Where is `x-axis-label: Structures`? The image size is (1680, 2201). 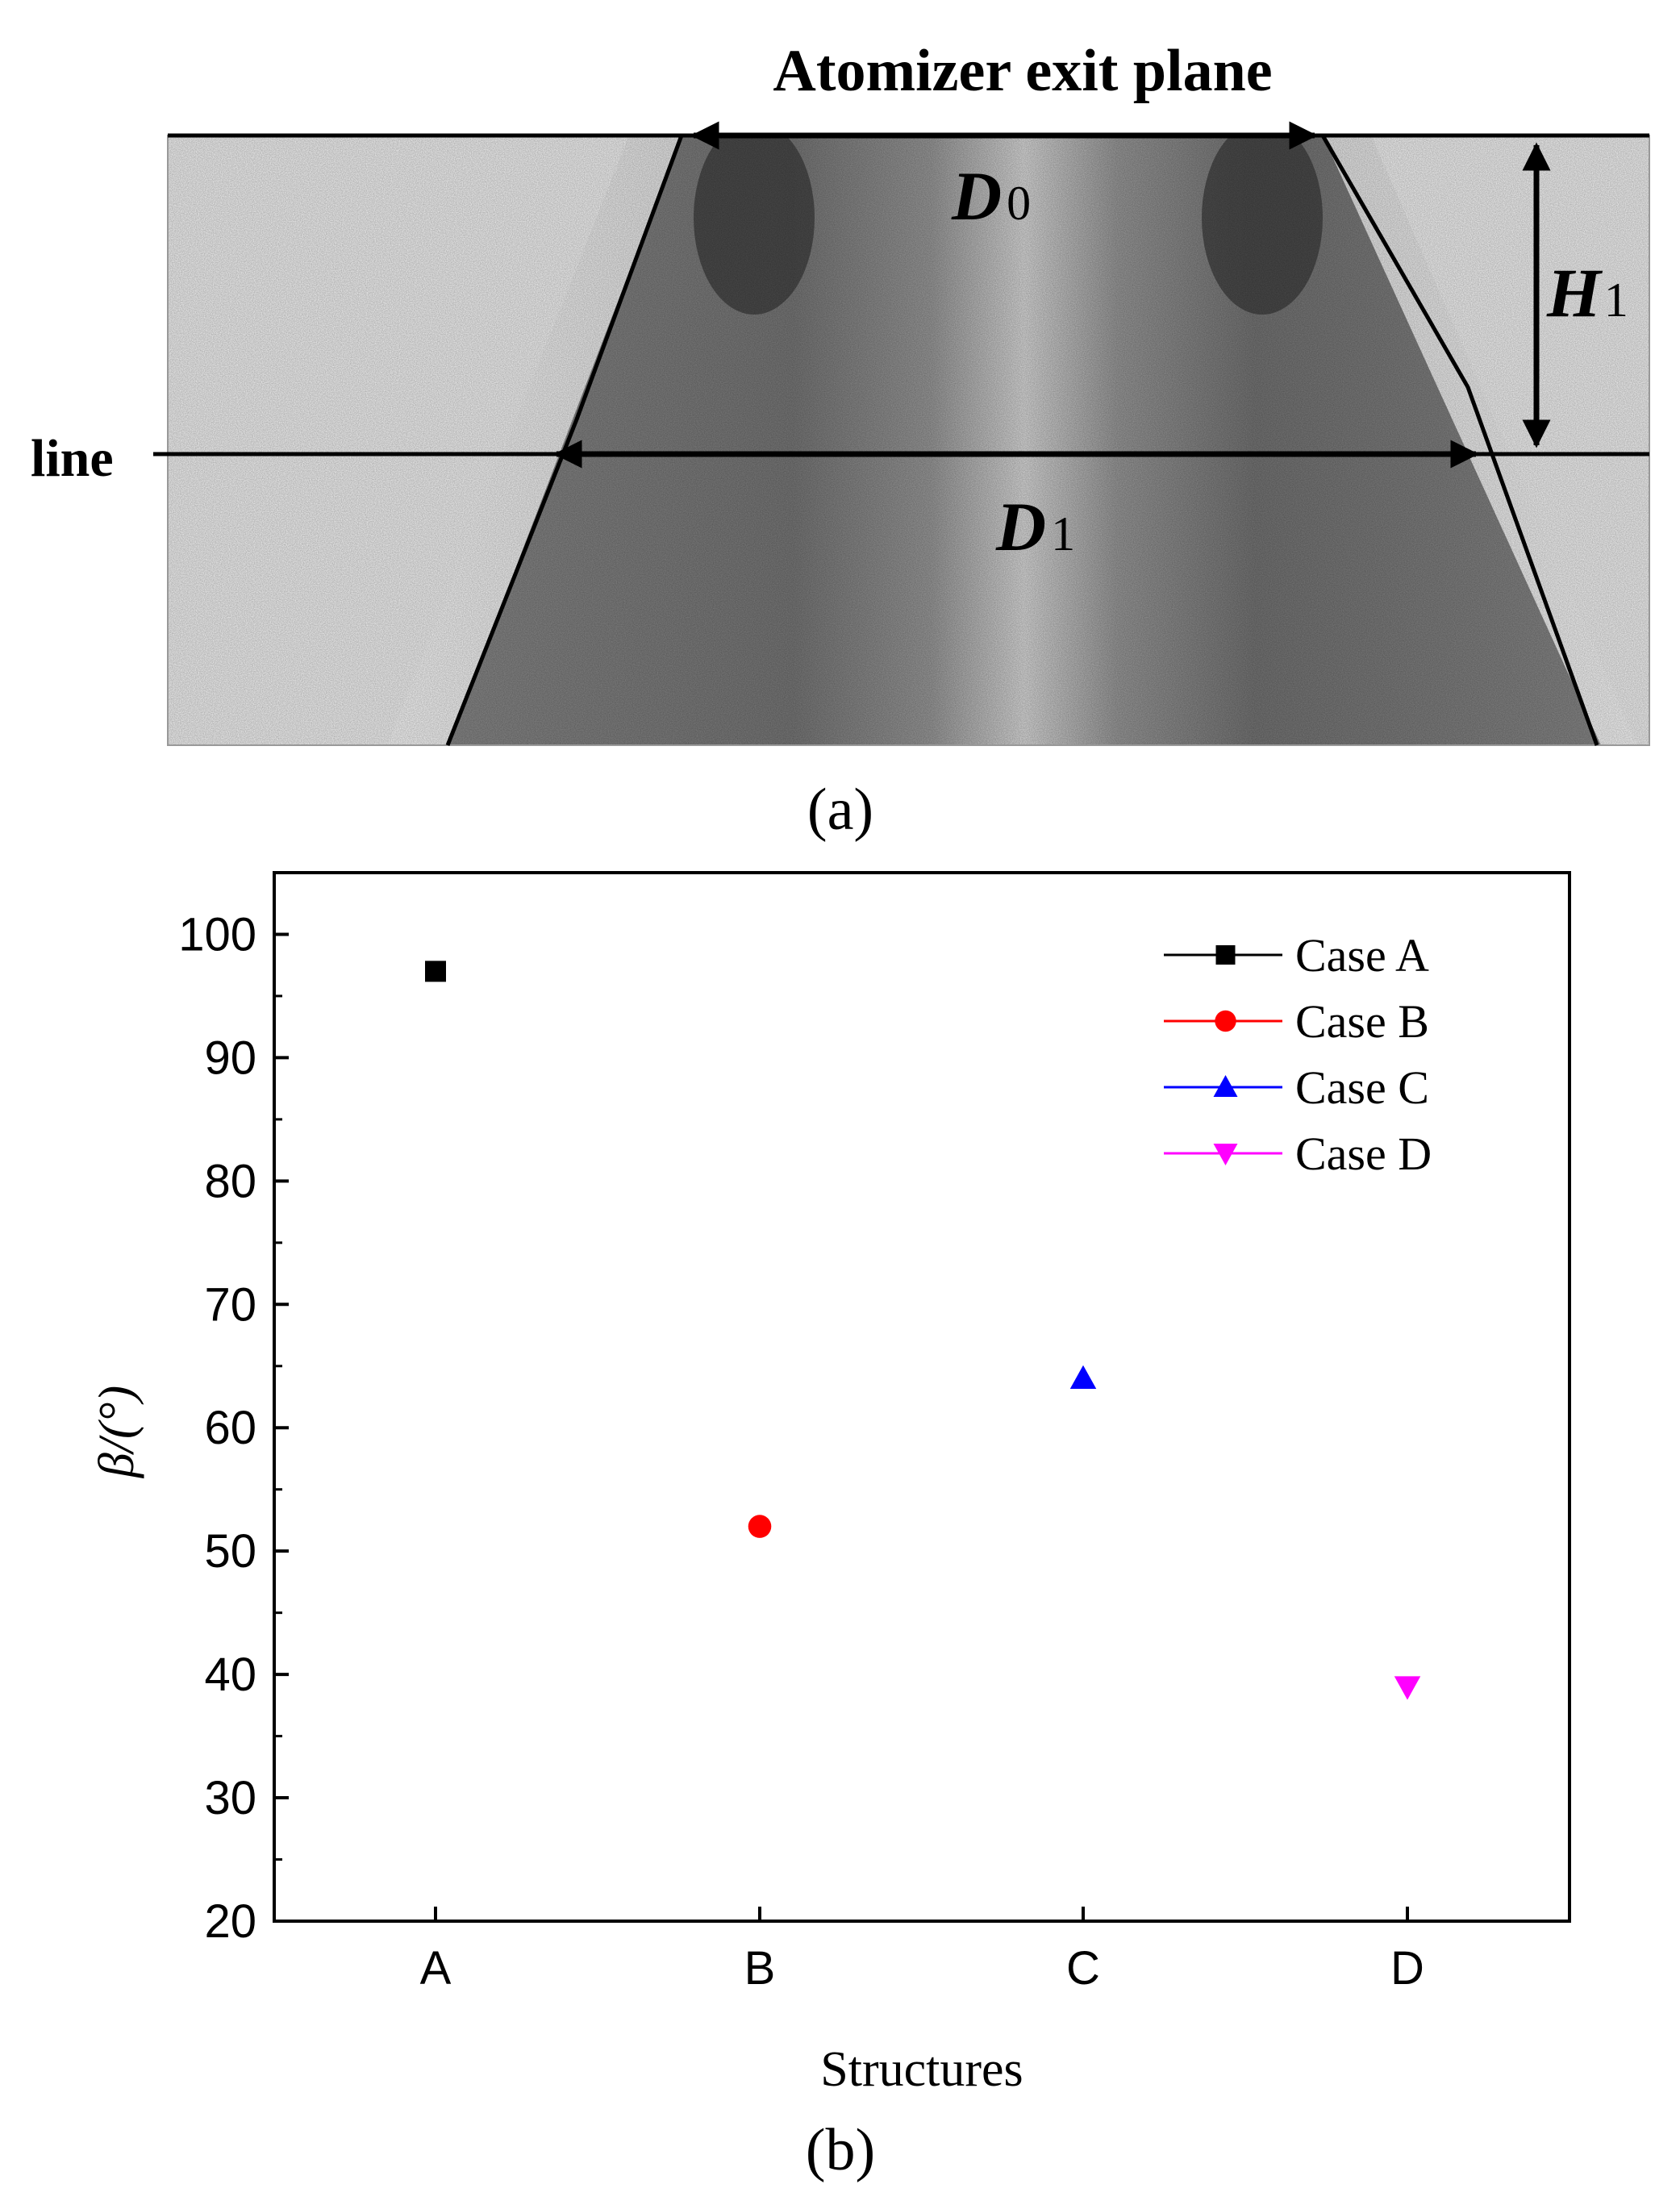 x-axis-label: Structures is located at coordinates (921, 2069).